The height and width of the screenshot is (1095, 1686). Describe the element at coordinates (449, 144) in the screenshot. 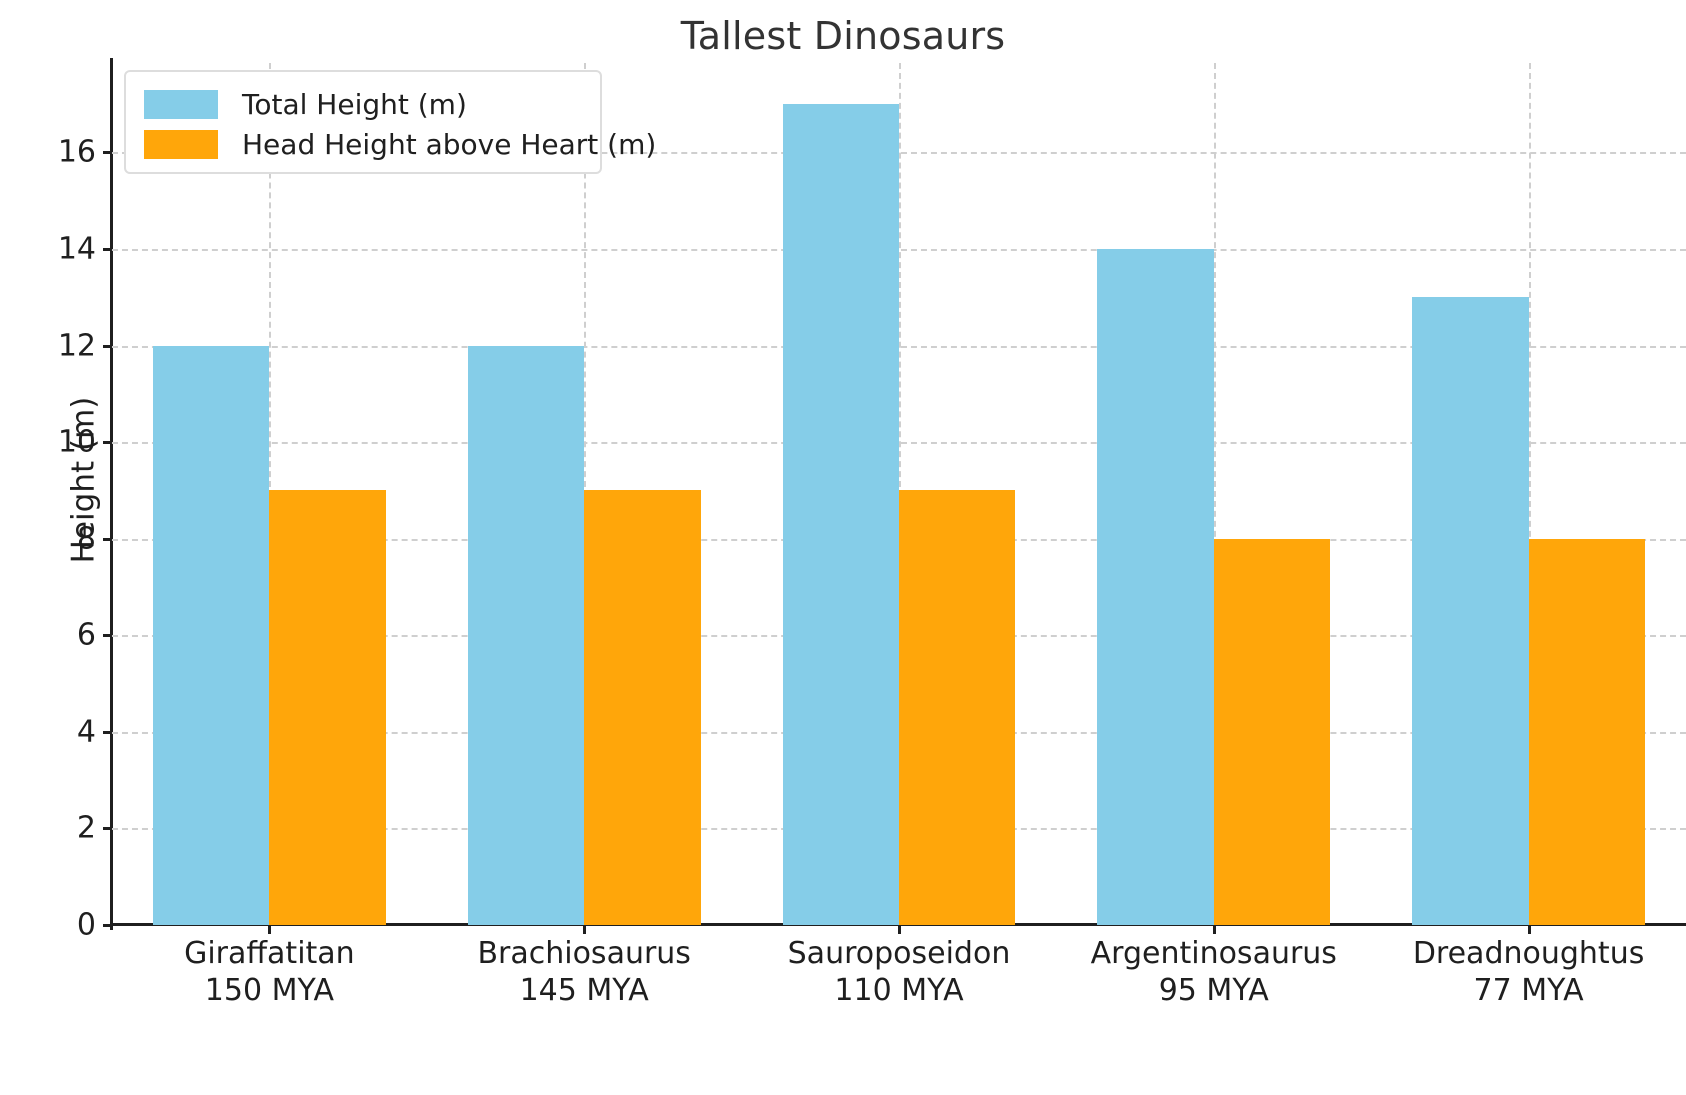

I see `legend-label: Head Height above Heart (m)` at that location.